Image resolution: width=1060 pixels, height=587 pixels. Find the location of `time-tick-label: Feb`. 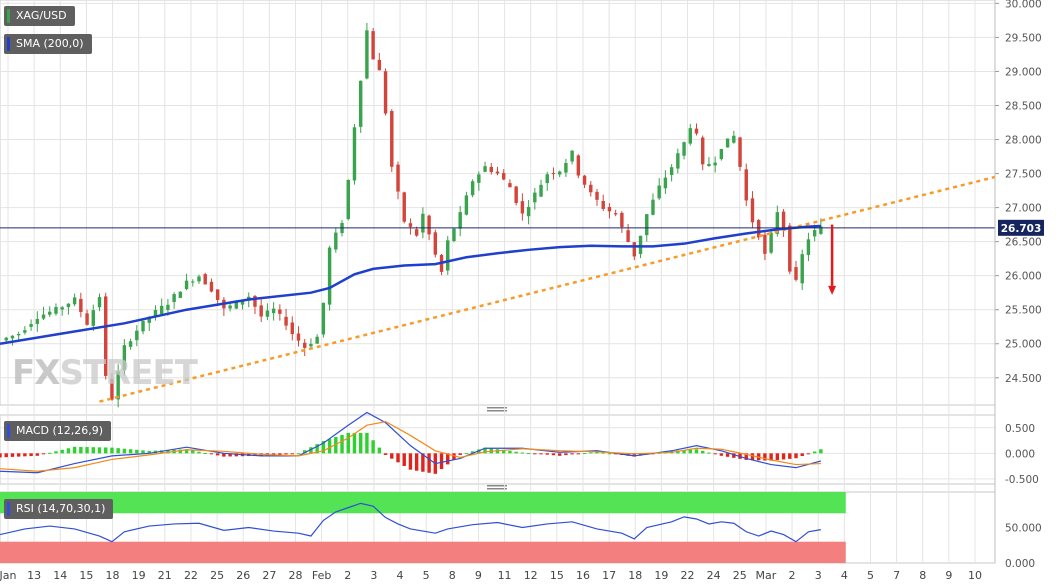

time-tick-label: Feb is located at coordinates (321, 575).